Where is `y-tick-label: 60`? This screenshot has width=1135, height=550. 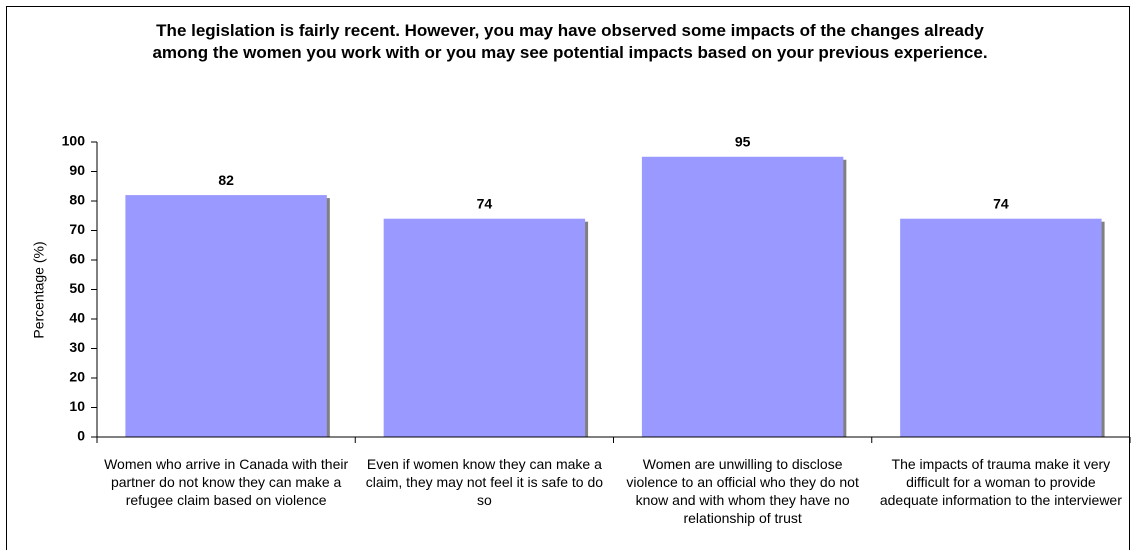 y-tick-label: 60 is located at coordinates (77, 259).